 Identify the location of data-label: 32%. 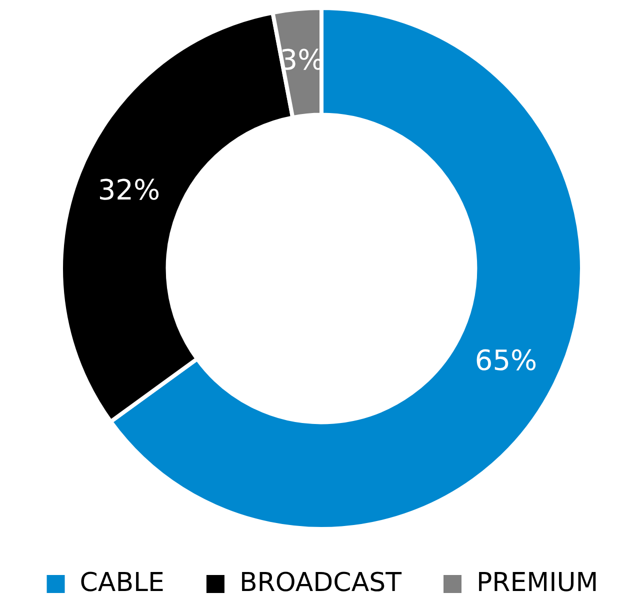
(129, 190).